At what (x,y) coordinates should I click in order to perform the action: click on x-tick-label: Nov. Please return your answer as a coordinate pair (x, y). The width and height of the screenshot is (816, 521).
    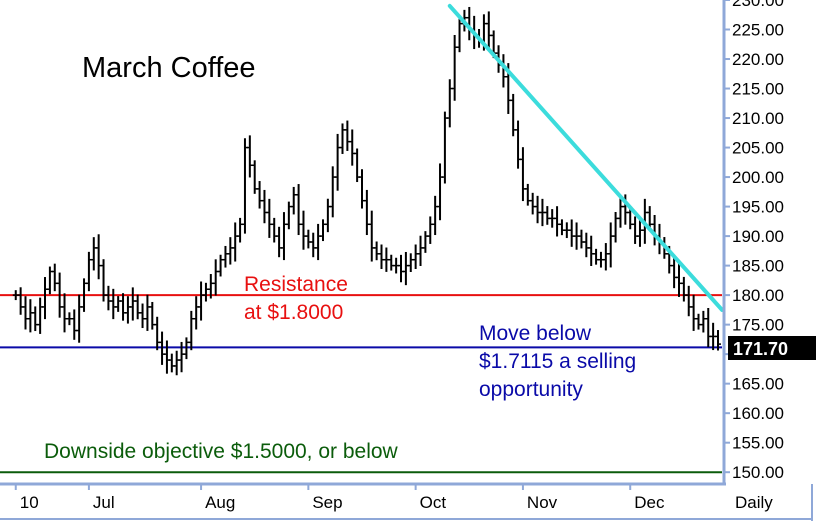
    Looking at the image, I should click on (542, 502).